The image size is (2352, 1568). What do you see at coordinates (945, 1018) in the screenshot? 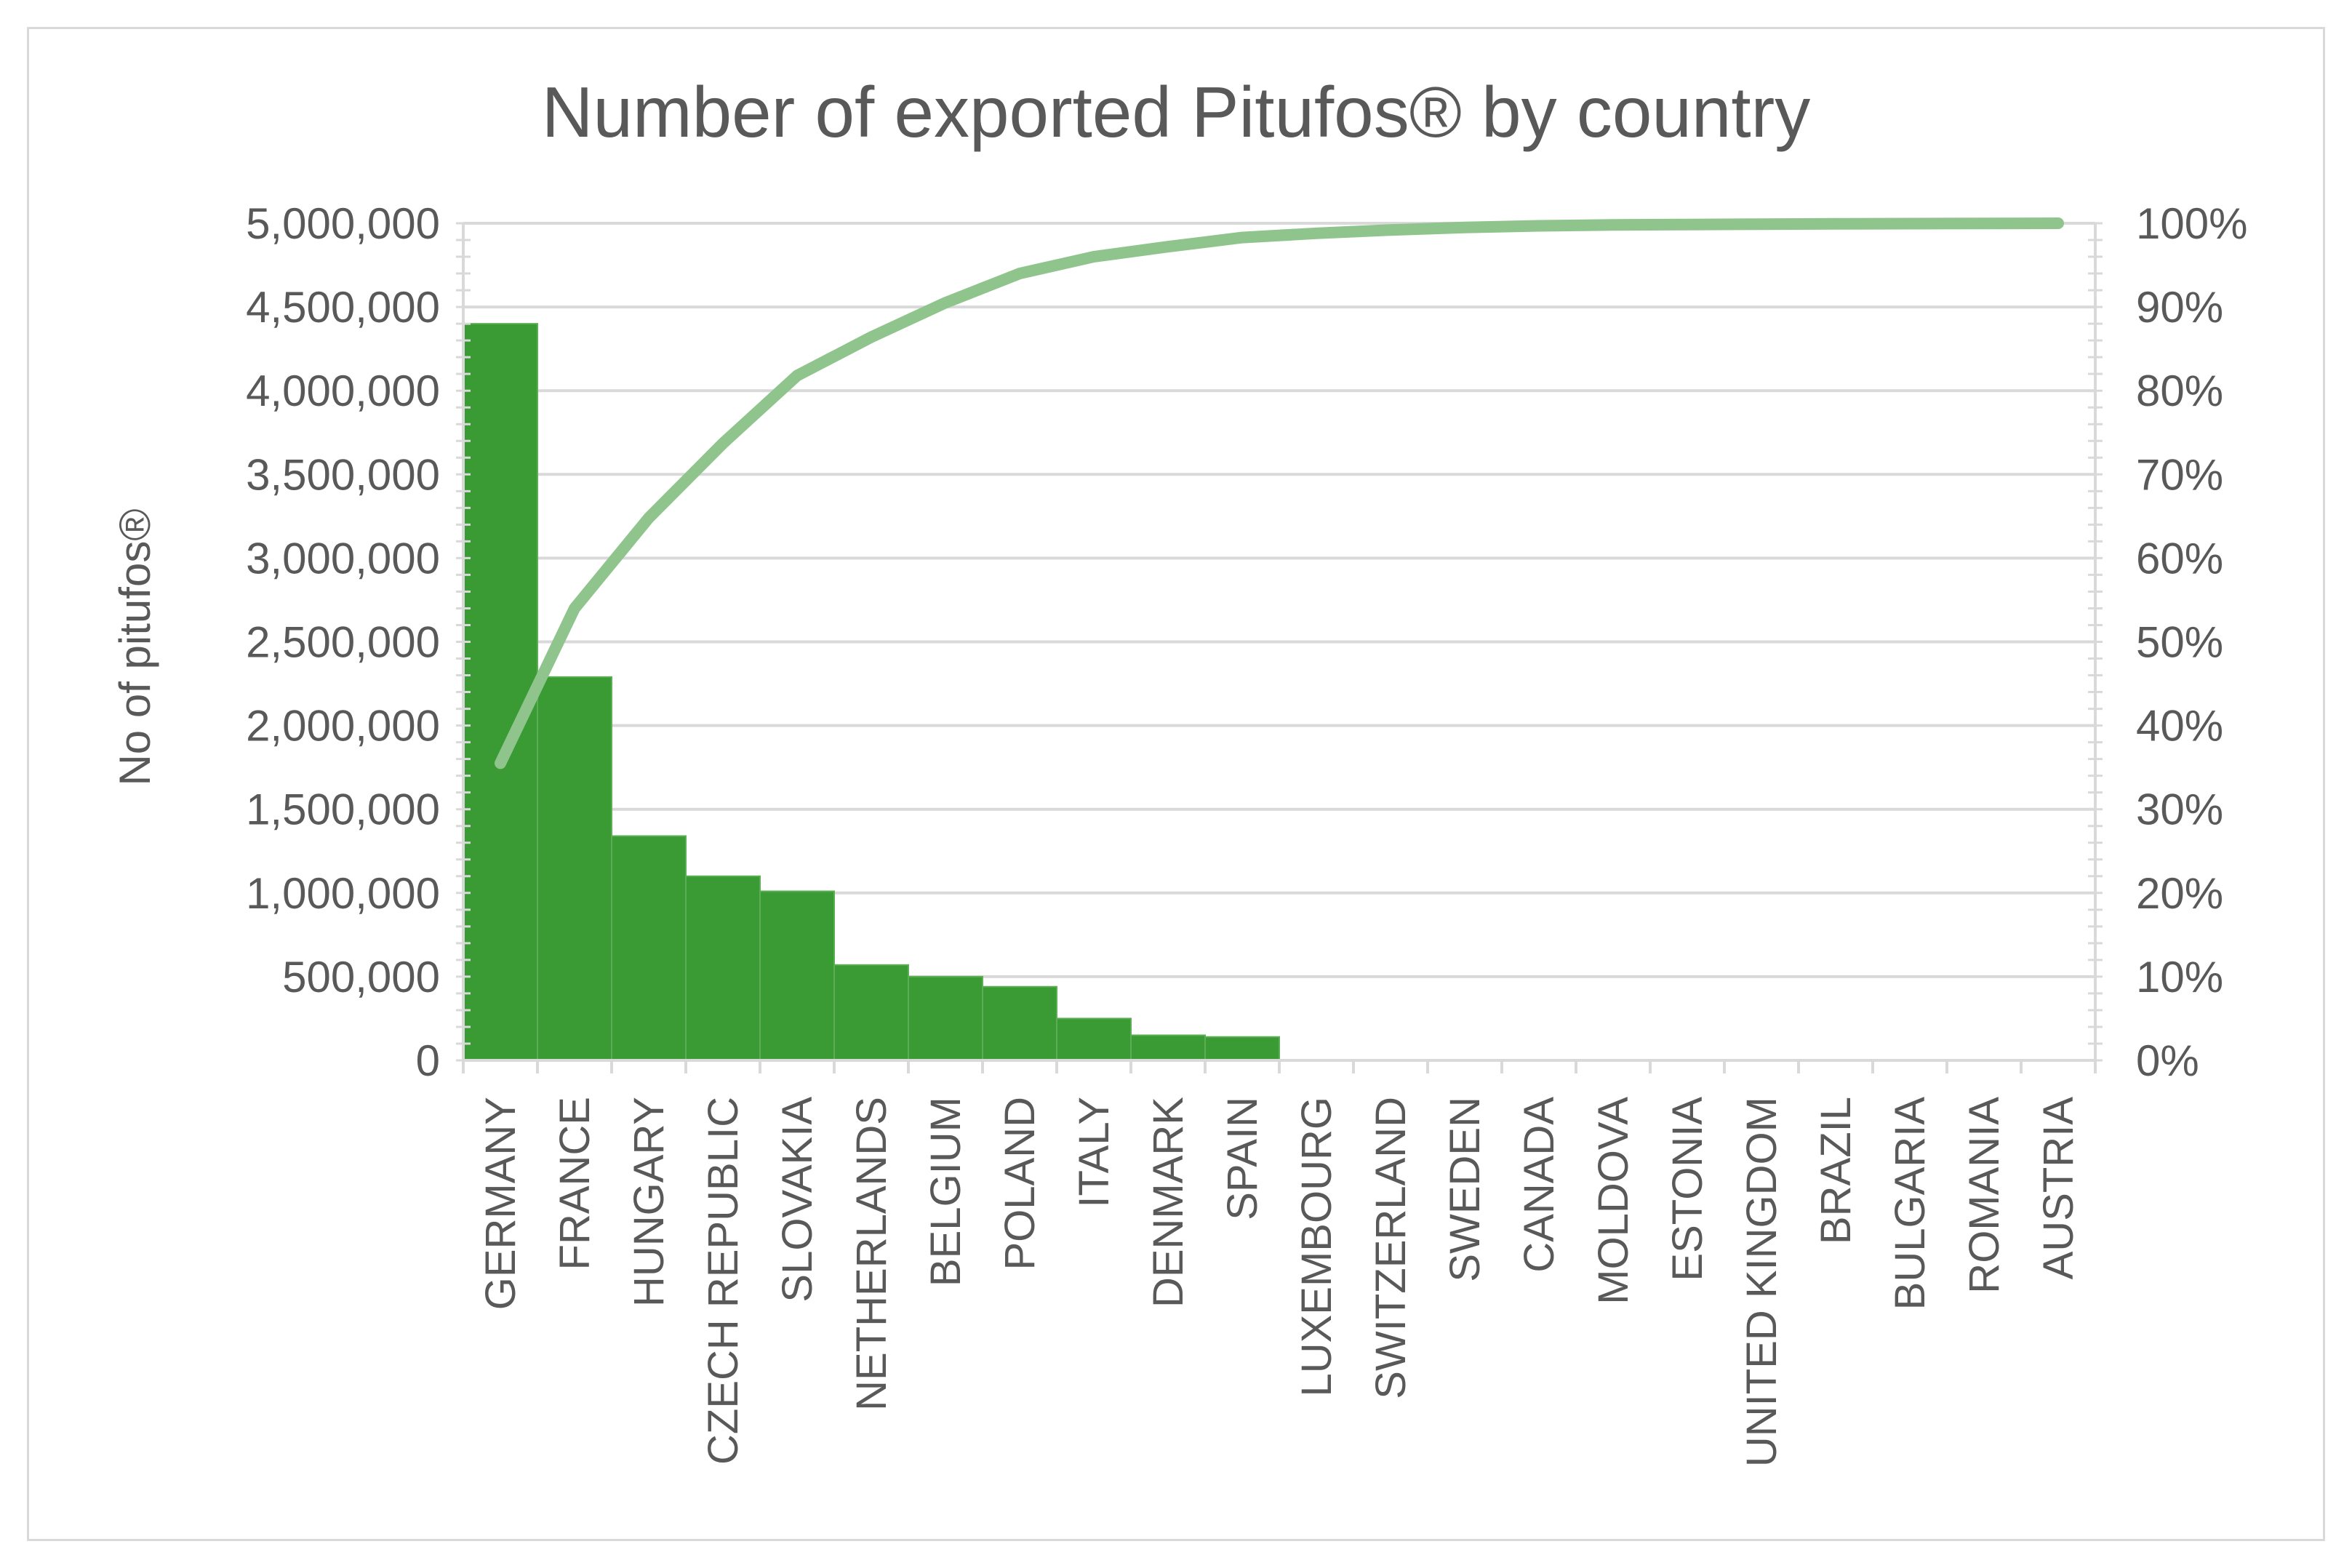
I see `bar-belgium` at bounding box center [945, 1018].